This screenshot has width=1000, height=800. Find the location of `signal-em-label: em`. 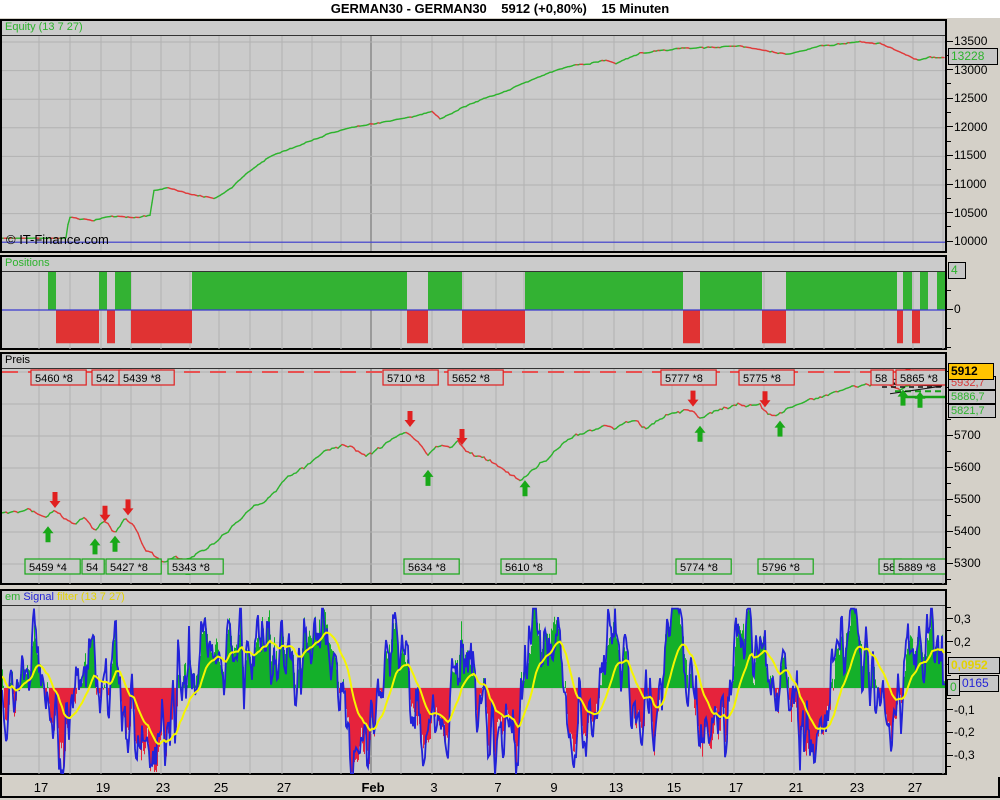

signal-em-label: em is located at coordinates (13, 597).